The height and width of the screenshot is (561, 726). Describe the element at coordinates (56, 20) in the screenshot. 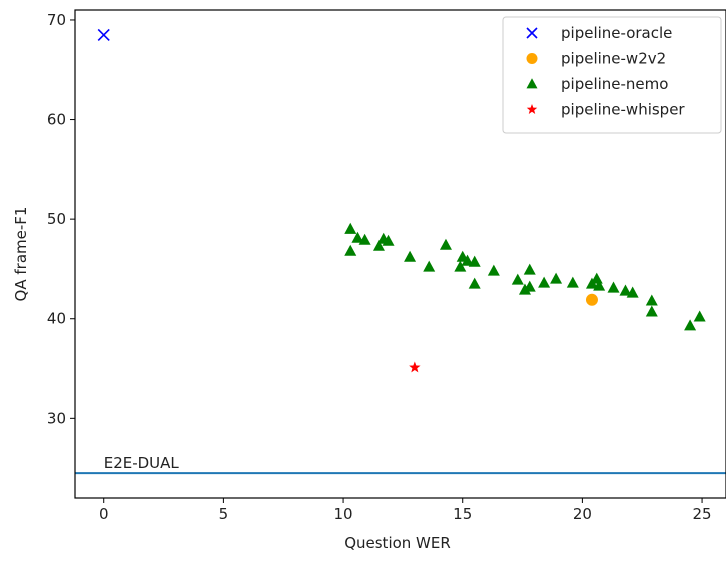

I see `y-tick-label: 70` at that location.